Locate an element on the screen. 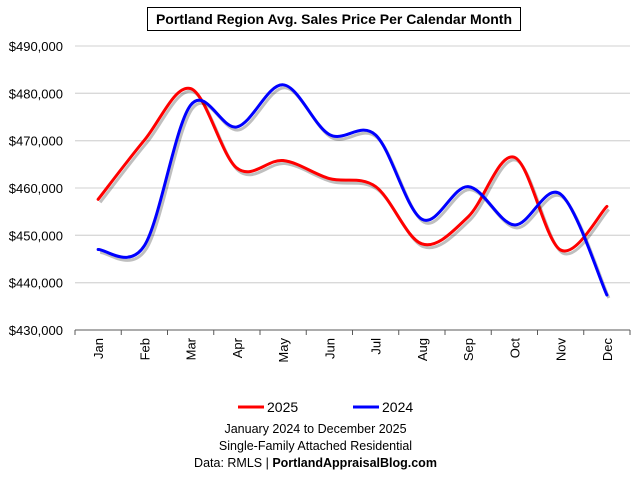  source-prefix: Data: RMLS | is located at coordinates (233, 463).